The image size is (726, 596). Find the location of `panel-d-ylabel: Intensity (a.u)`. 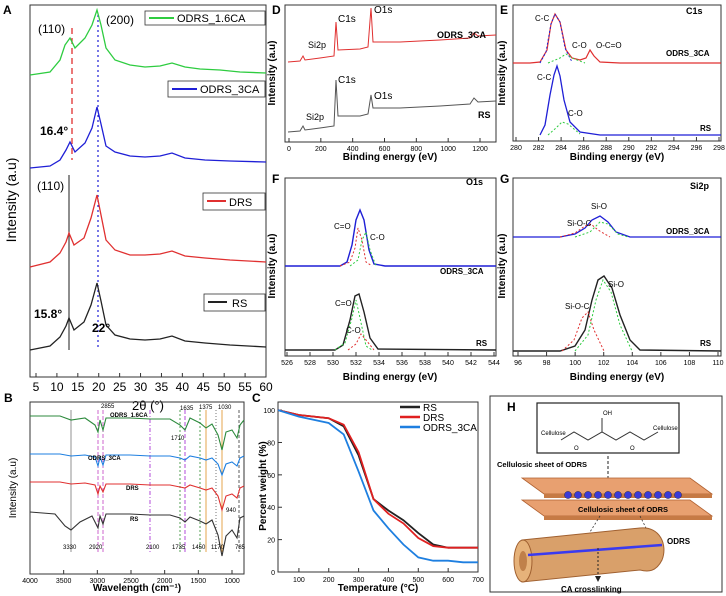

panel-d-ylabel: Intensity (a.u) is located at coordinates (272, 72).